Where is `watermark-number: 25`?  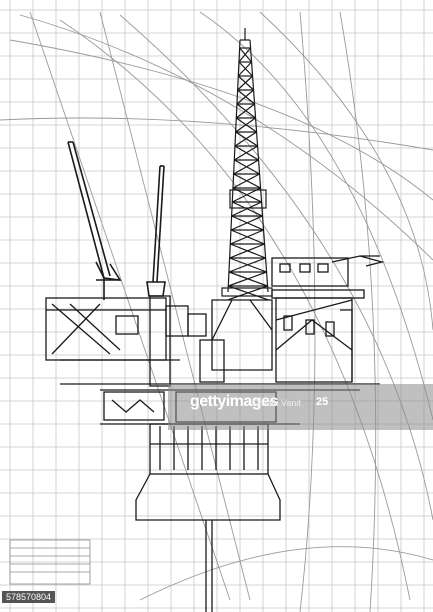
watermark-number: 25 is located at coordinates (322, 402).